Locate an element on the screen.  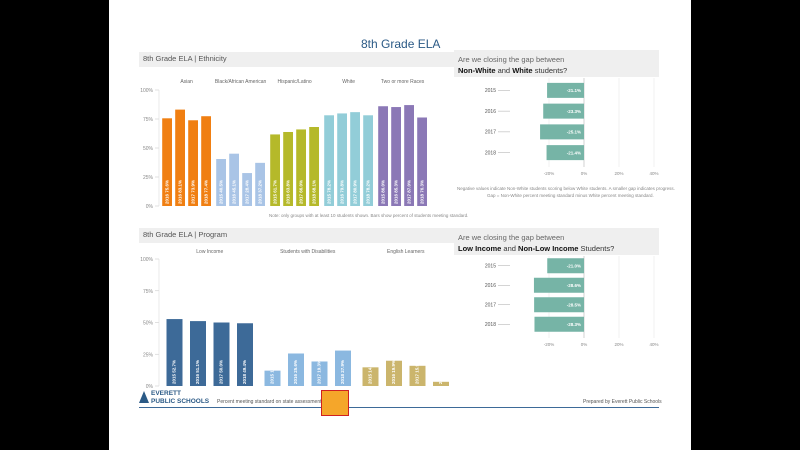
bar-year-label: 2017 19.3% is located at coordinates (319, 372).